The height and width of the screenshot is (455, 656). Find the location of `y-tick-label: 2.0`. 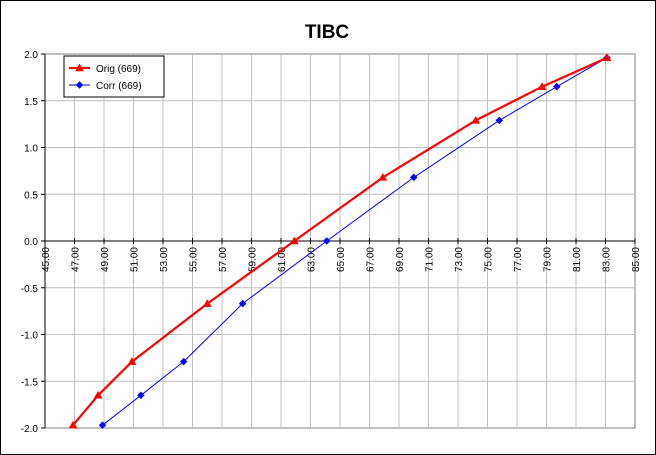

y-tick-label: 2.0 is located at coordinates (31, 55).